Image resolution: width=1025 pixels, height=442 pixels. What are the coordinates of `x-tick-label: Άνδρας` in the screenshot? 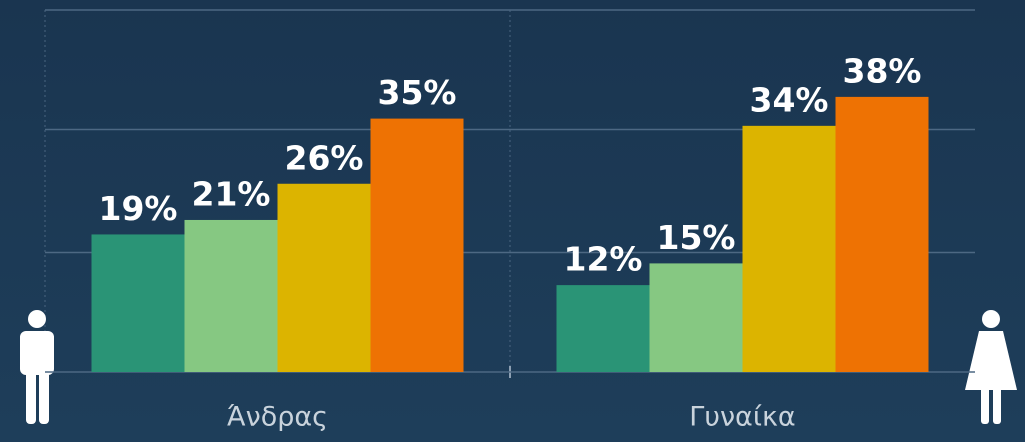 It's located at (277, 417).